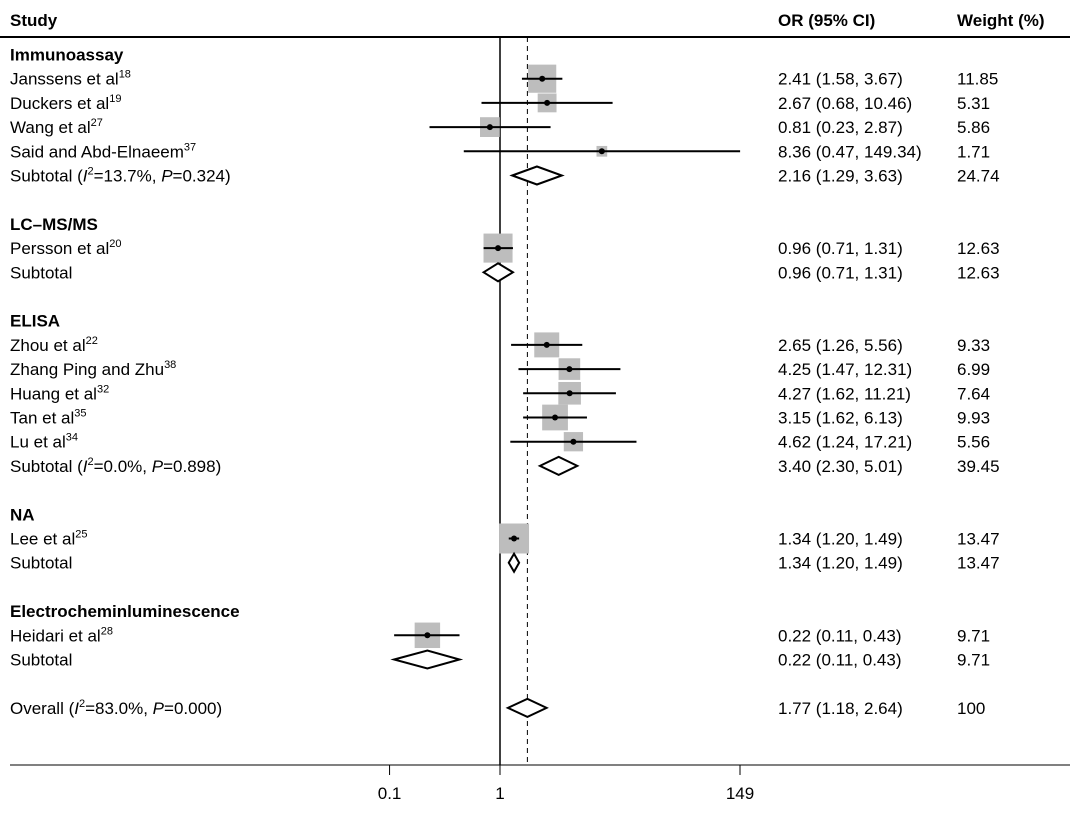 The width and height of the screenshot is (1070, 829). Describe the element at coordinates (93, 369) in the screenshot. I see `study-label: Zhang Ping and Zhu38` at that location.